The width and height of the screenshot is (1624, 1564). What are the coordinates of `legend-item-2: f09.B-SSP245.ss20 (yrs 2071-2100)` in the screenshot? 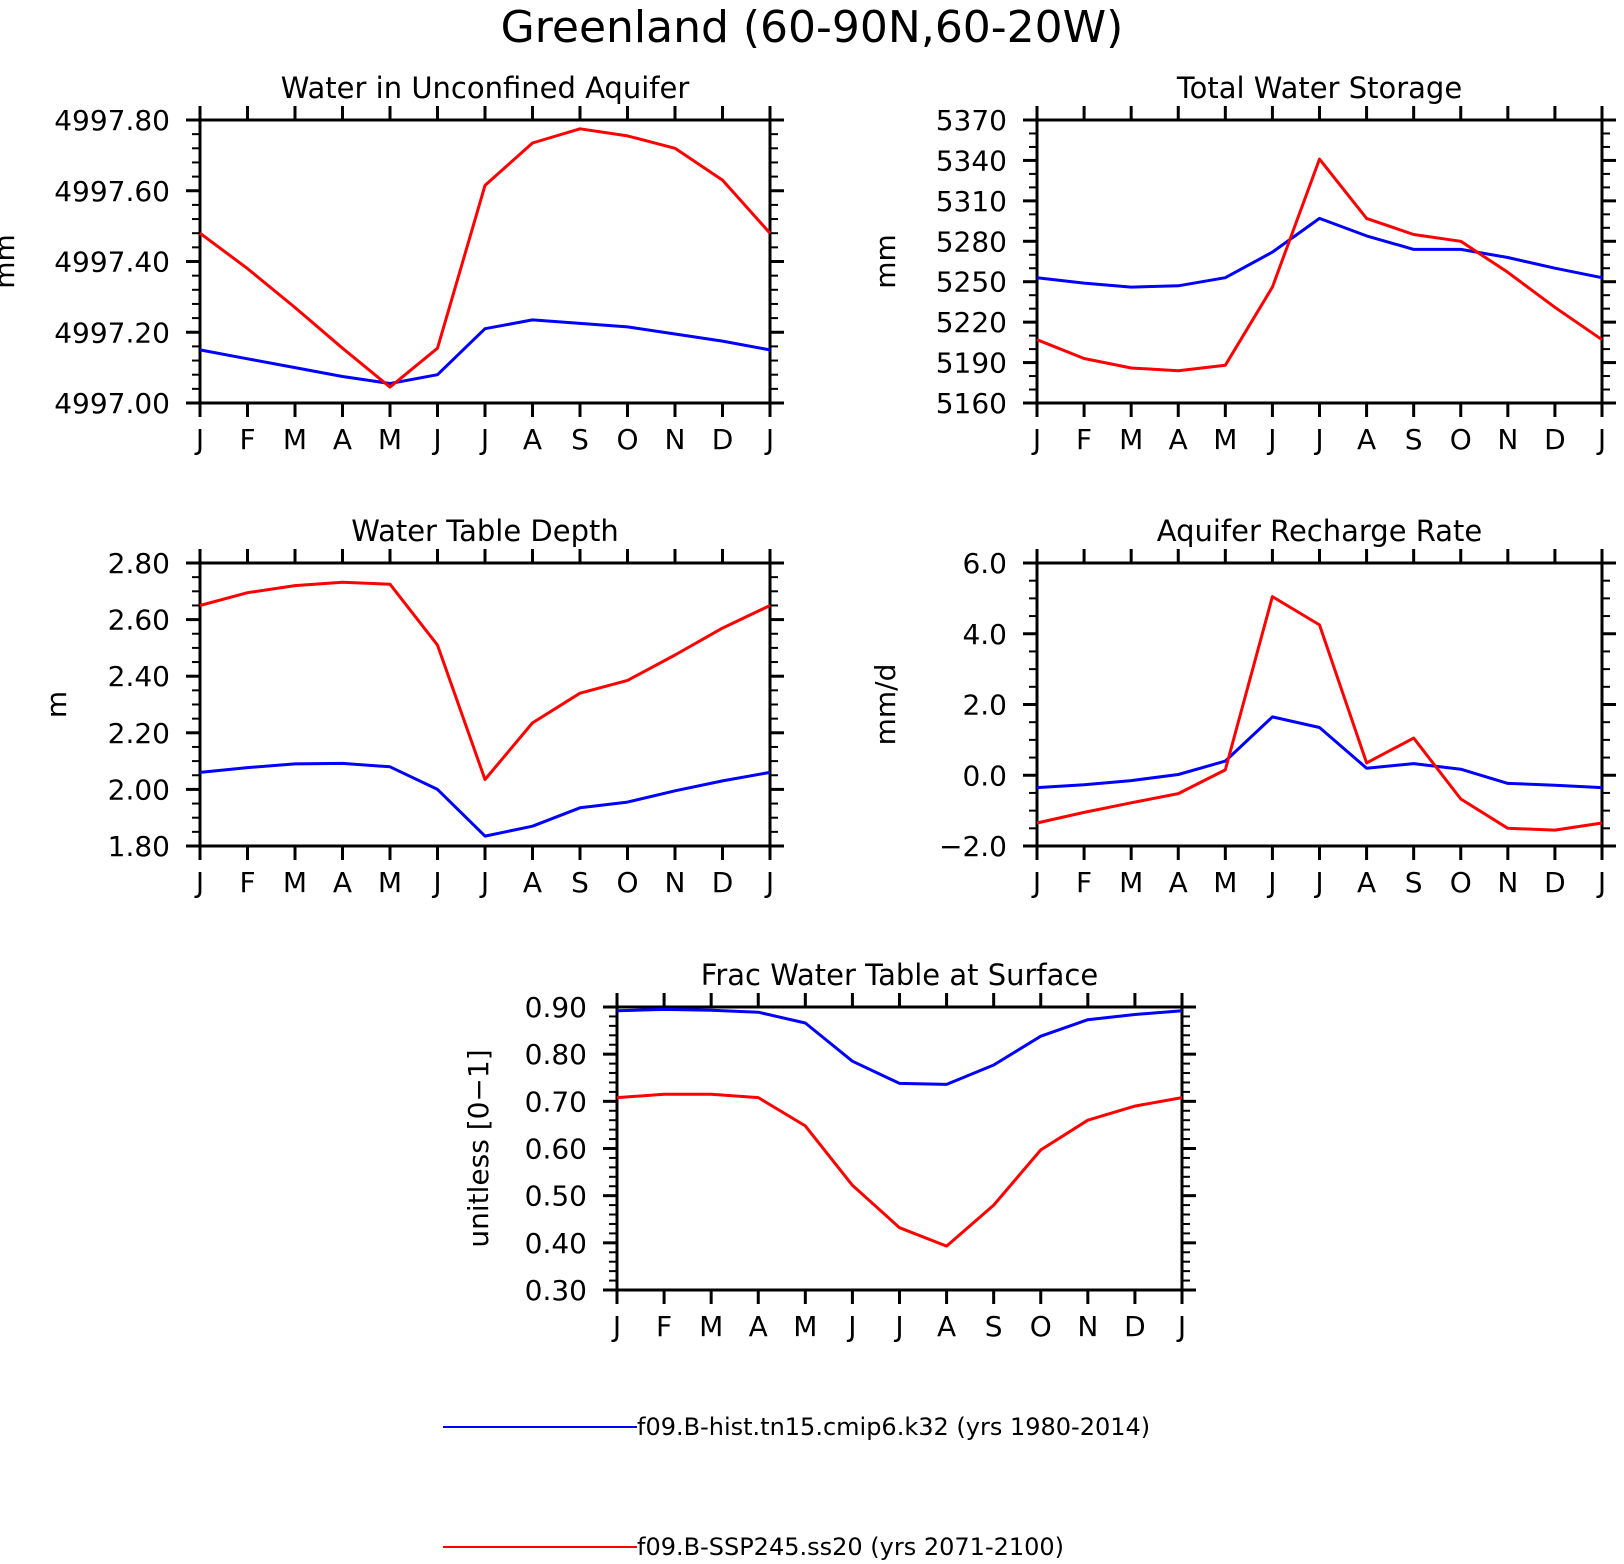 It's located at (753, 1547).